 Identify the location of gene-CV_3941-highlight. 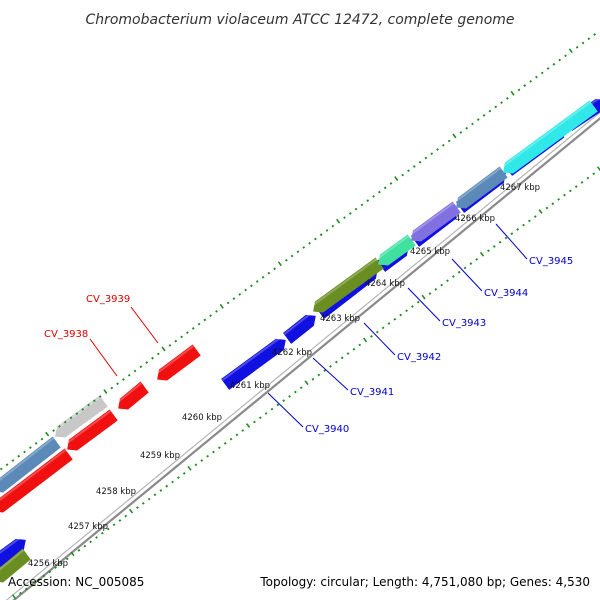
(298, 323).